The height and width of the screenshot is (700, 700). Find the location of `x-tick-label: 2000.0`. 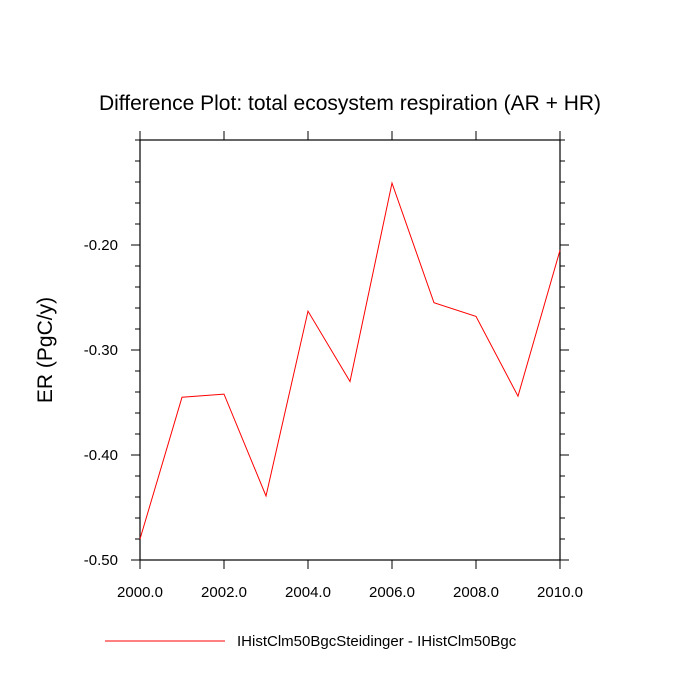

x-tick-label: 2000.0 is located at coordinates (140, 592).